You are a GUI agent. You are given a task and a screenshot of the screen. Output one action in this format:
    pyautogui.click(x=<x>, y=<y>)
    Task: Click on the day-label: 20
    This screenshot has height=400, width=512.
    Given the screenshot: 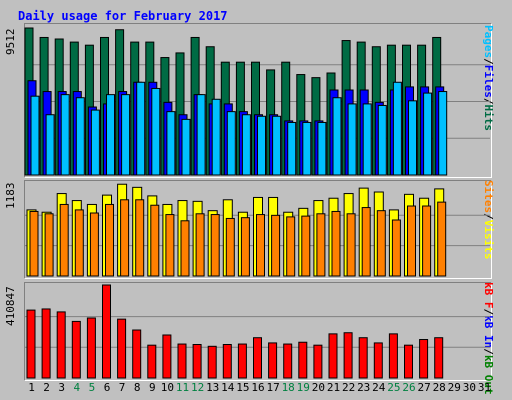 What is the action you would take?
    pyautogui.click(x=318, y=387)
    